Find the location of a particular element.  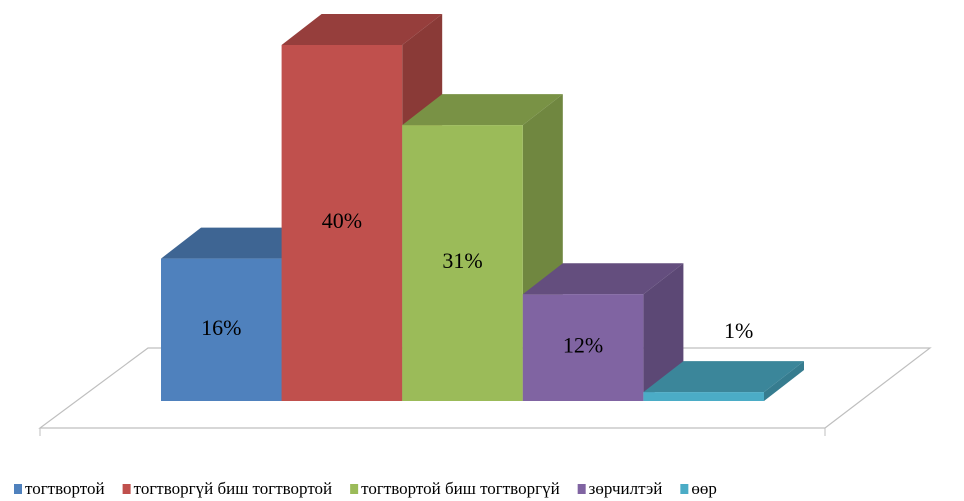

data-label: 31% is located at coordinates (462, 260).